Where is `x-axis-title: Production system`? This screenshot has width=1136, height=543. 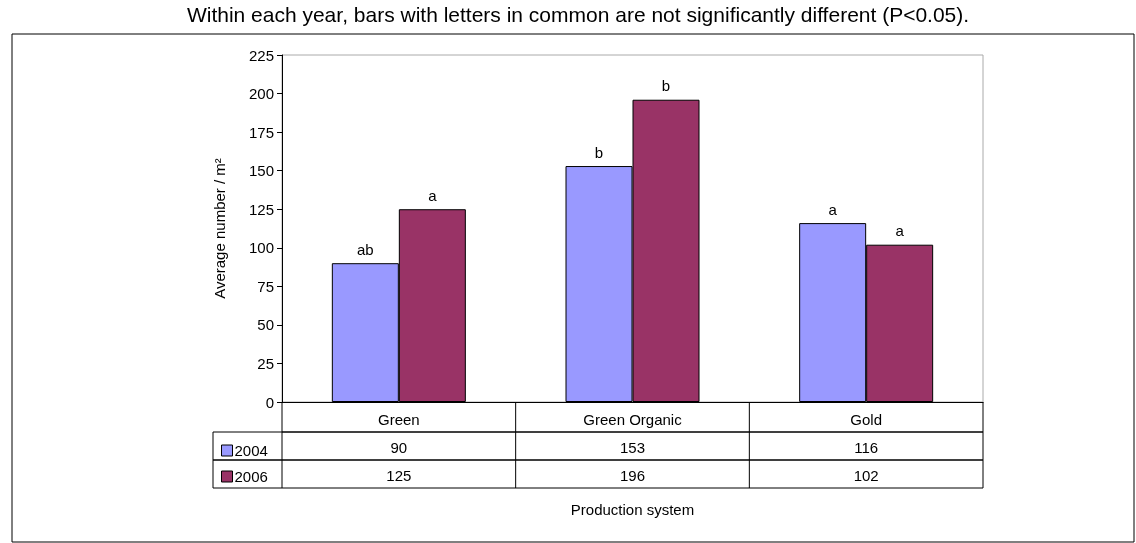 x-axis-title: Production system is located at coordinates (632, 509).